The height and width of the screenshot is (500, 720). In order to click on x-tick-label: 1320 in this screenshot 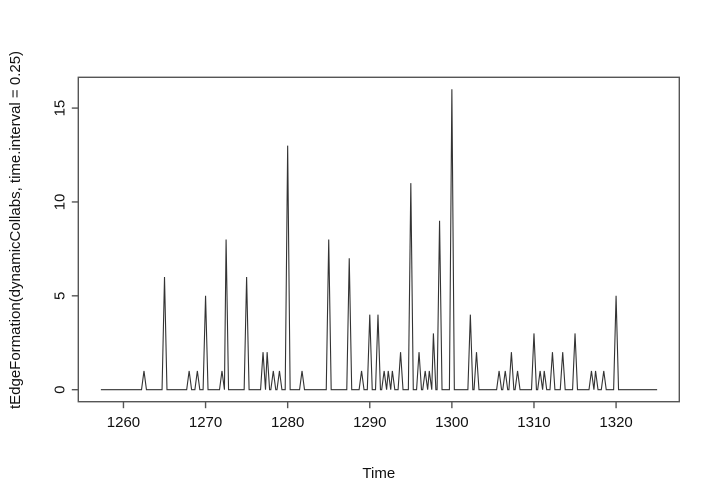, I will do `click(615, 422)`.